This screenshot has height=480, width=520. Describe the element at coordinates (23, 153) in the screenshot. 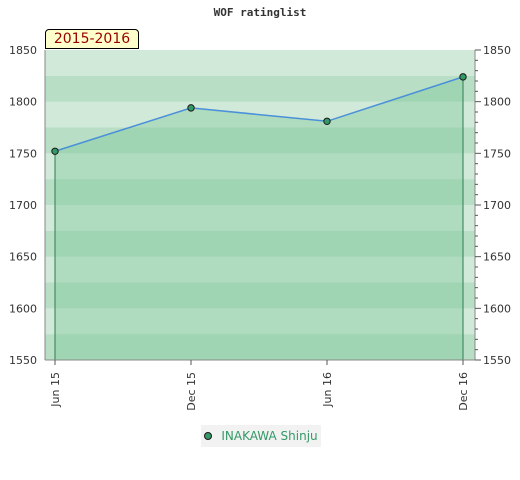

I see `y-tick-label-left: 1750` at that location.